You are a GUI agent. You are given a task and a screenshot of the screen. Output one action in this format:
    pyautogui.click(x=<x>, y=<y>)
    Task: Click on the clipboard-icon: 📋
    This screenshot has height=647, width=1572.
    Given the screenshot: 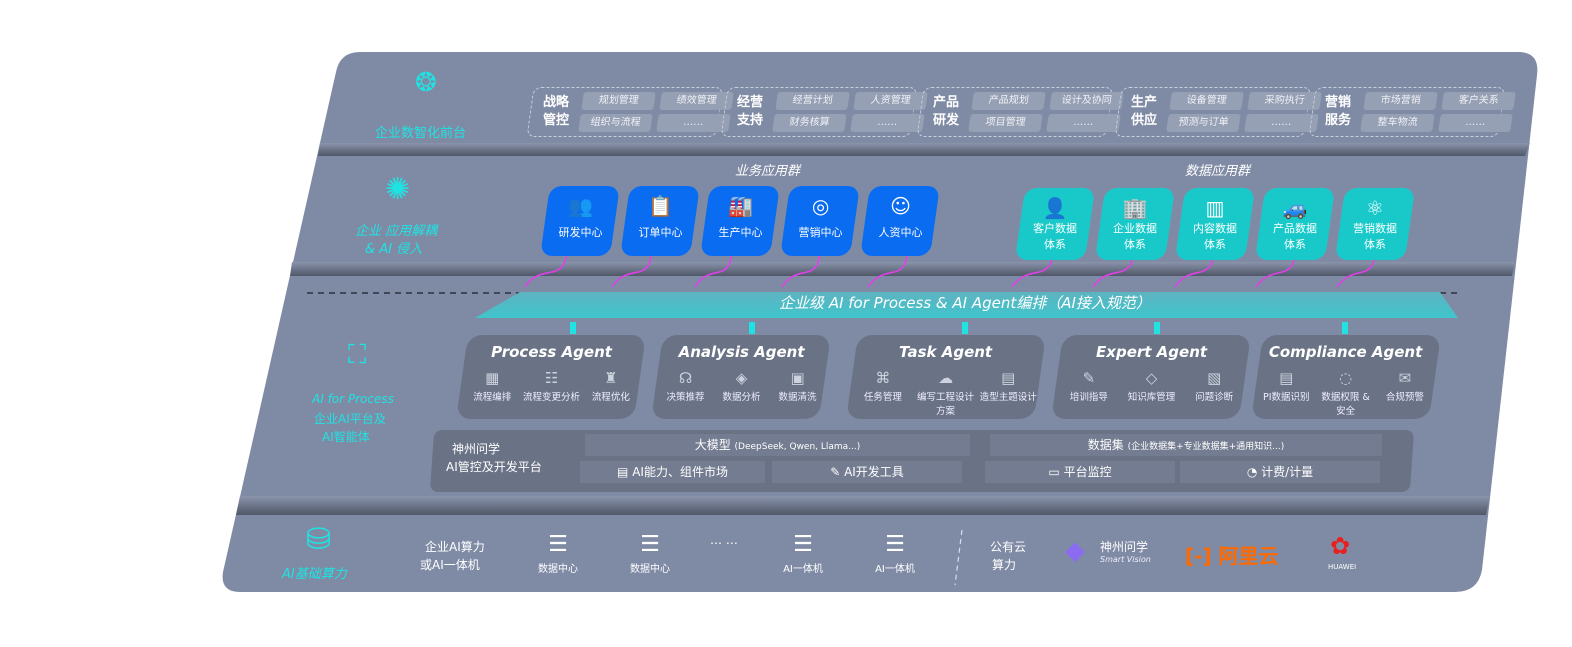 What is the action you would take?
    pyautogui.click(x=661, y=206)
    